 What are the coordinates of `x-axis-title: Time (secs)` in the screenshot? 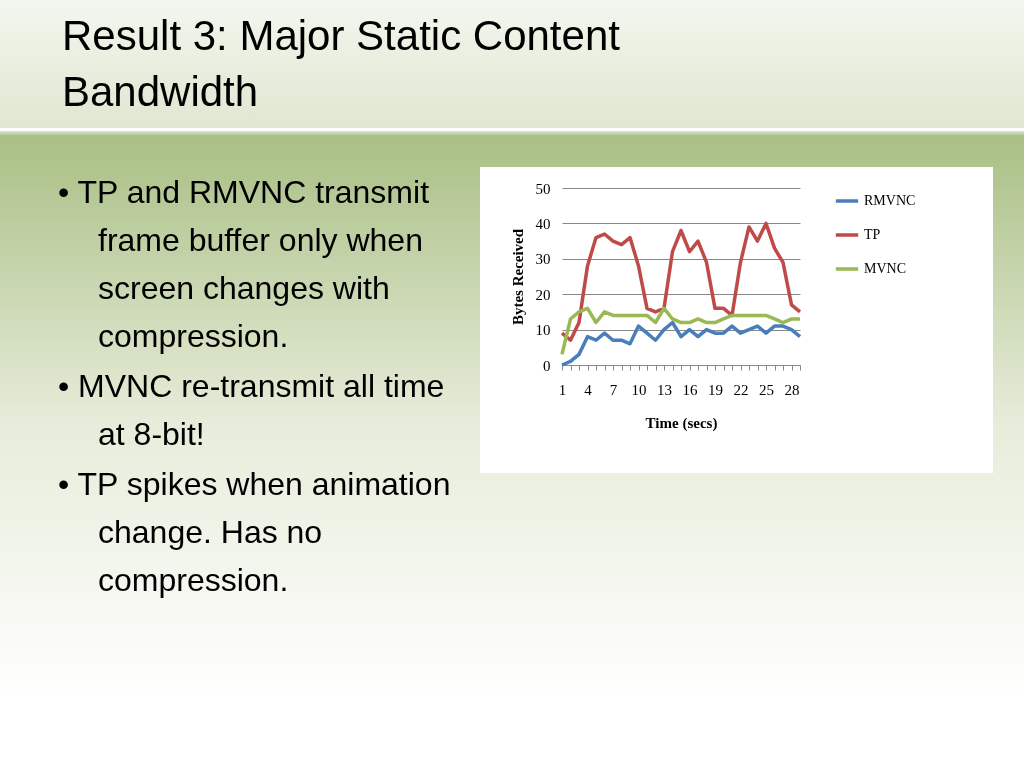 It's located at (681, 423).